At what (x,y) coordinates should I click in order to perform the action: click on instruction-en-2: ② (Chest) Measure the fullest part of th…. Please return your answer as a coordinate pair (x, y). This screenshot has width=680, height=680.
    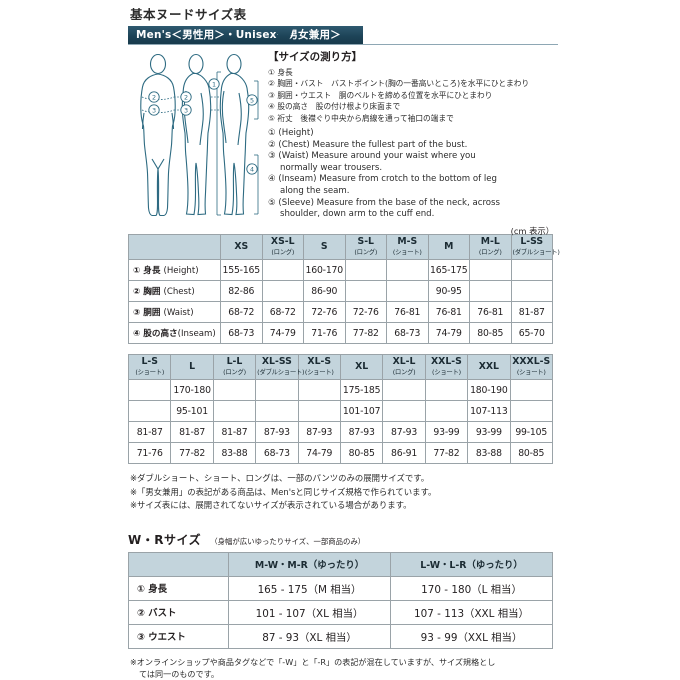
    Looking at the image, I should click on (368, 144).